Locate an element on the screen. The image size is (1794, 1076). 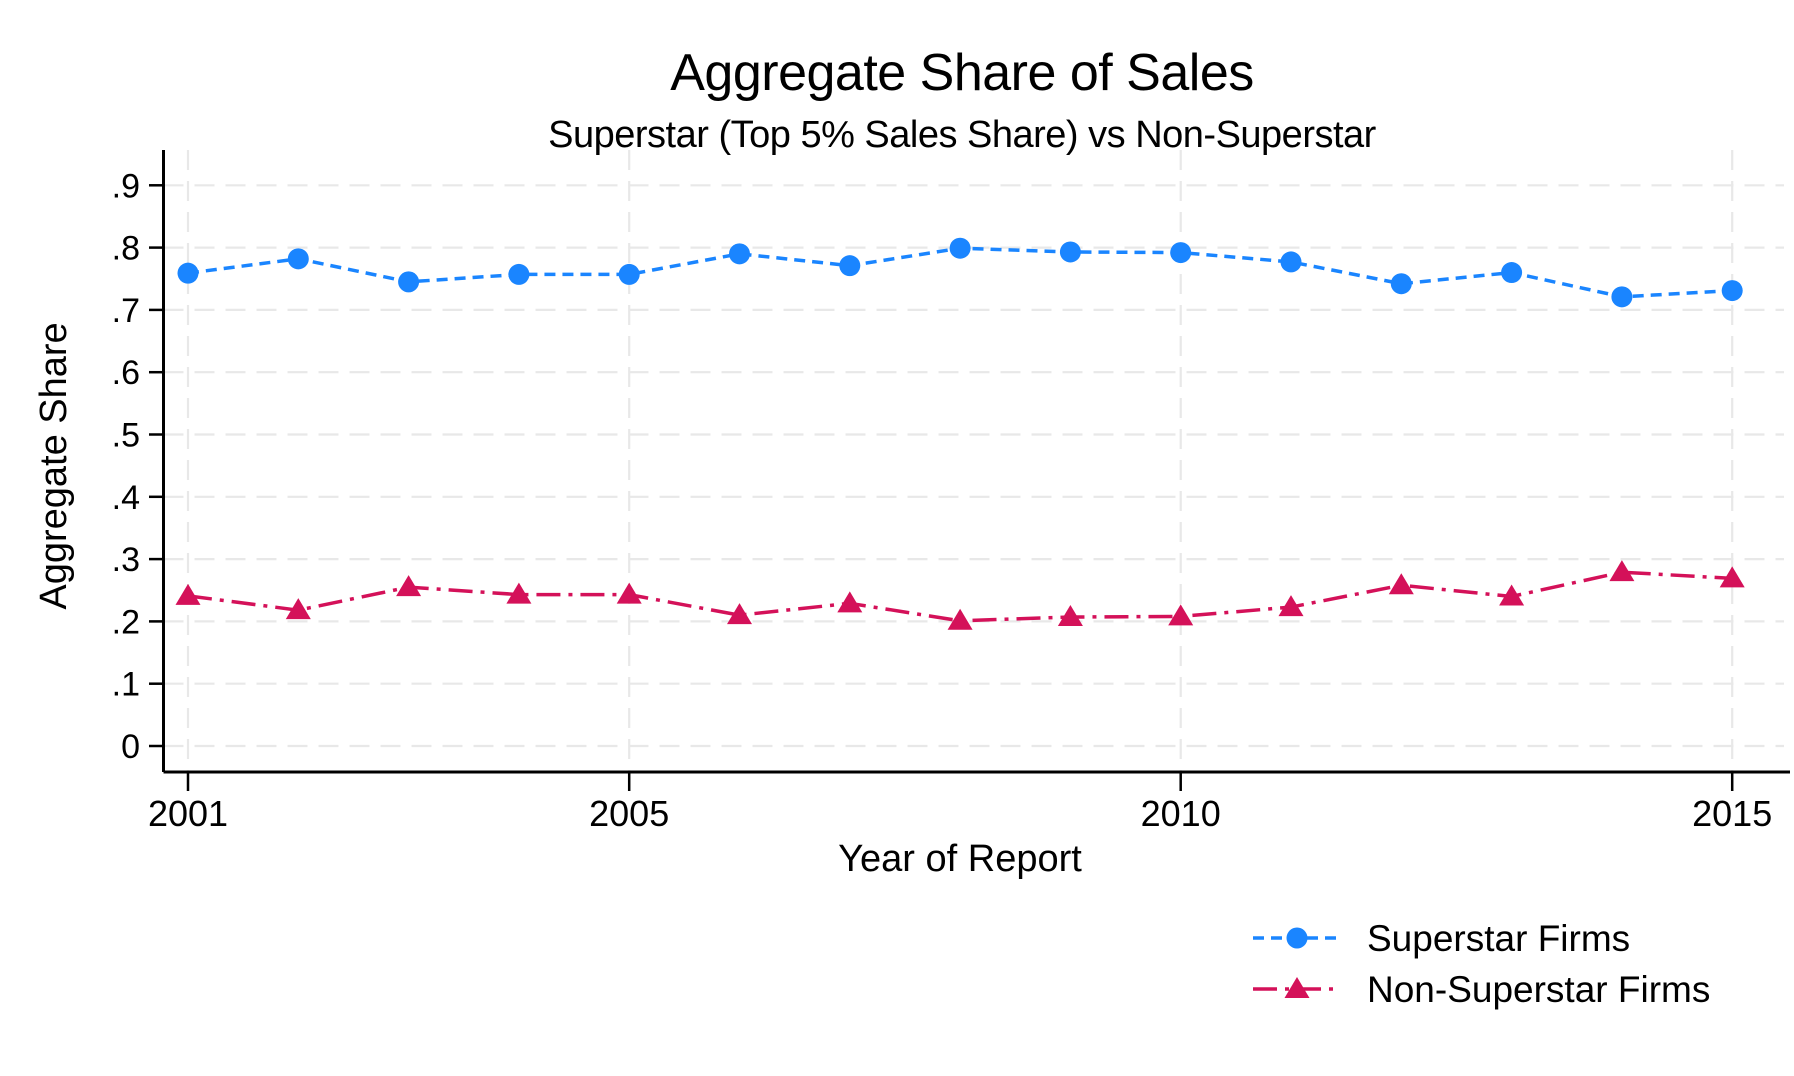
y-tick-label: .8 is located at coordinates (126, 249).